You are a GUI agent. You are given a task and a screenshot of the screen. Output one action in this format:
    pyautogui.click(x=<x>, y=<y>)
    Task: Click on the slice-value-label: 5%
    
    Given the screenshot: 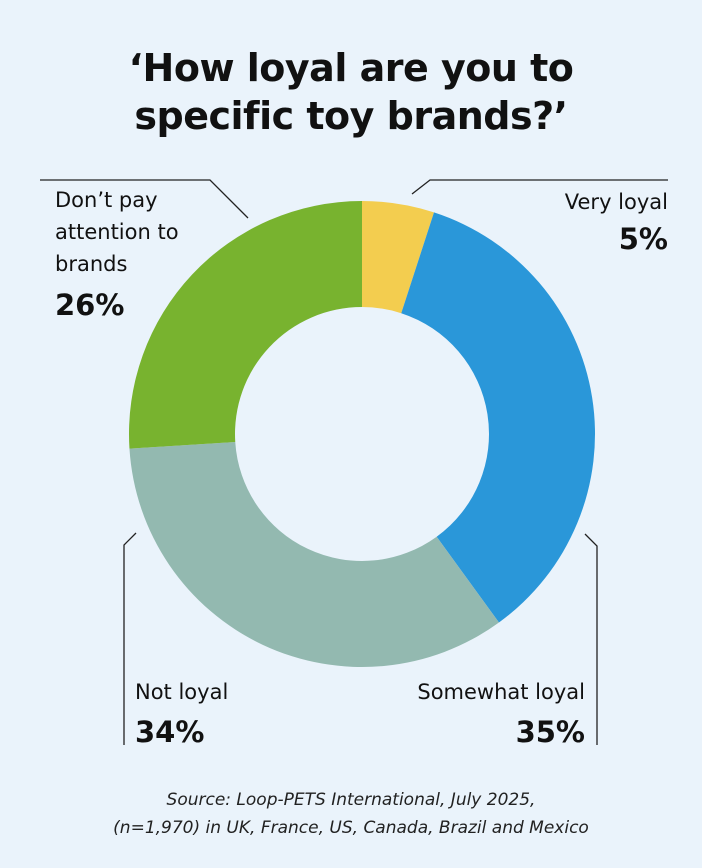 What is the action you would take?
    pyautogui.click(x=643, y=239)
    